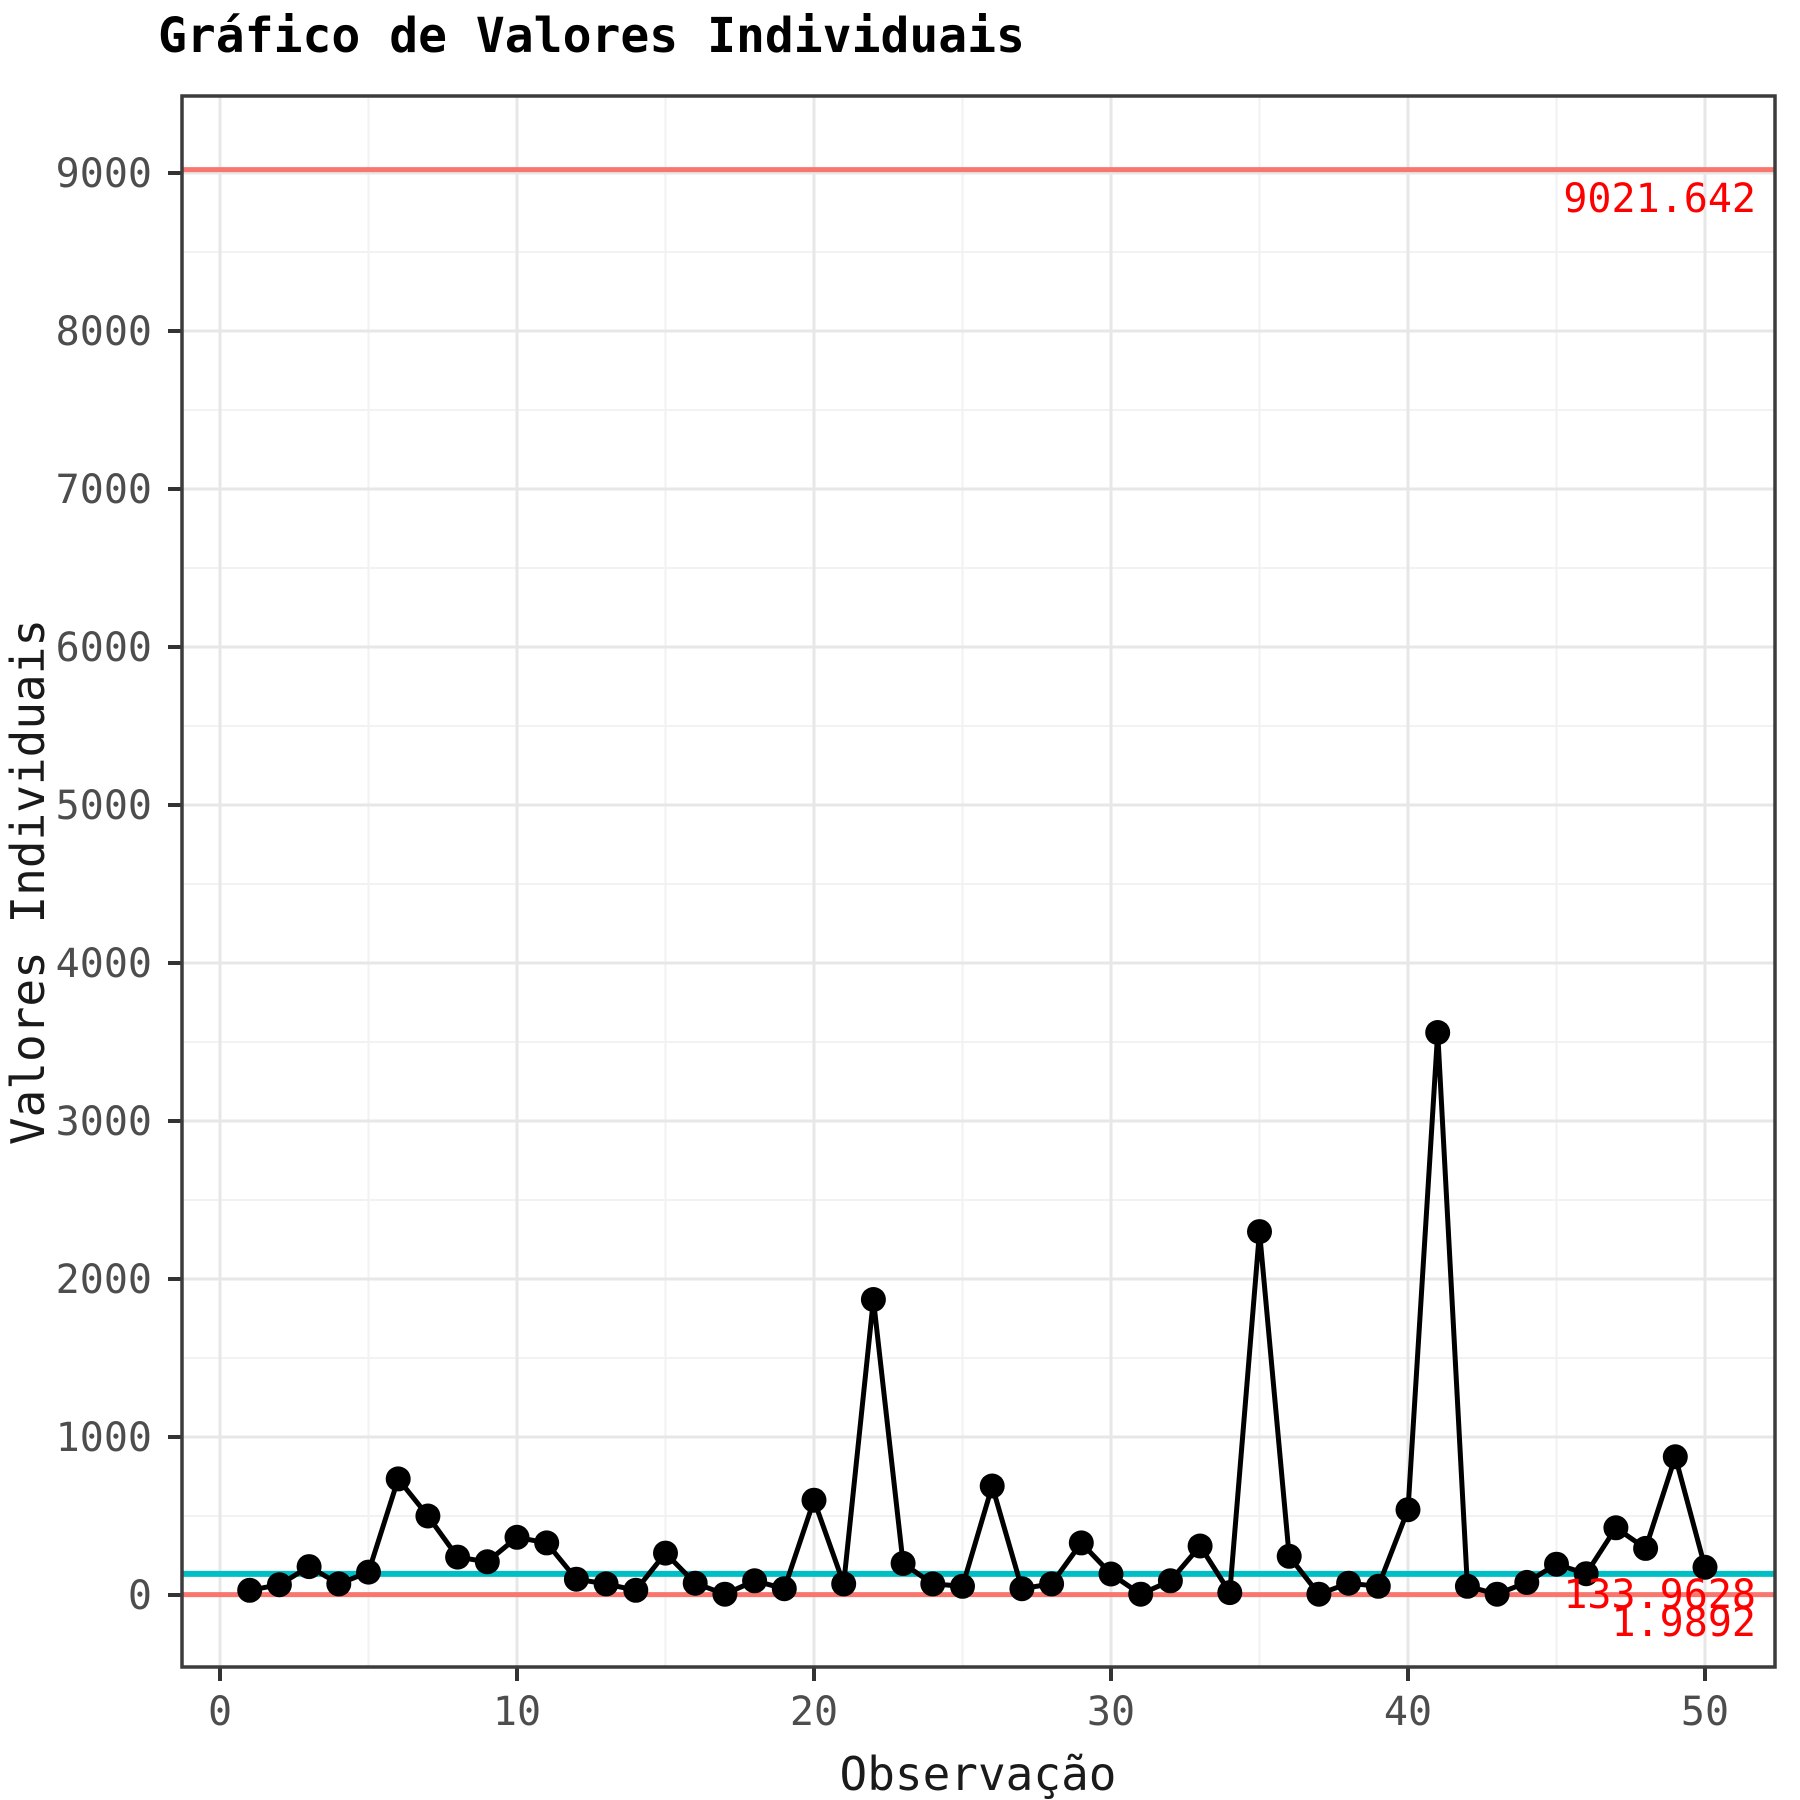  Describe the element at coordinates (1659, 1595) in the screenshot. I see `center-line-label: 133.9628` at that location.